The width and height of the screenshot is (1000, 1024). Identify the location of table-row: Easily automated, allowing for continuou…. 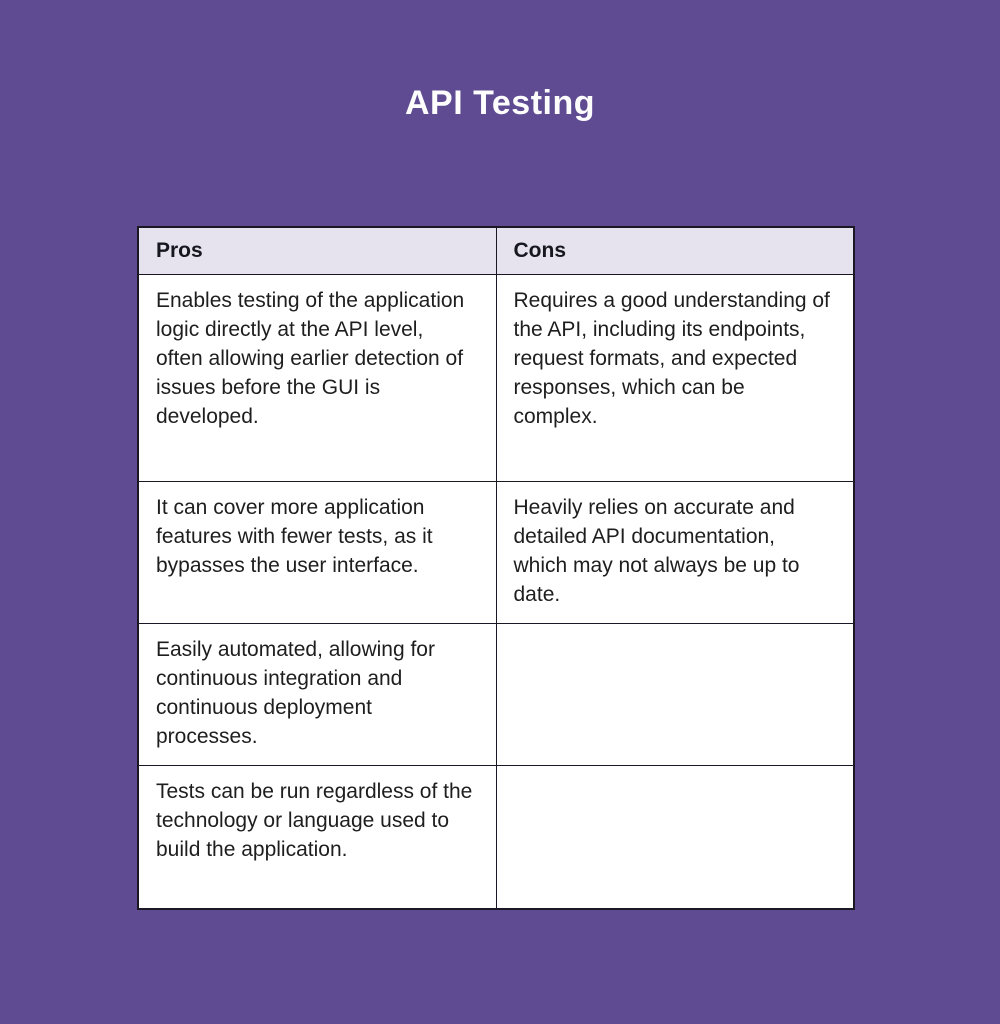
(496, 694).